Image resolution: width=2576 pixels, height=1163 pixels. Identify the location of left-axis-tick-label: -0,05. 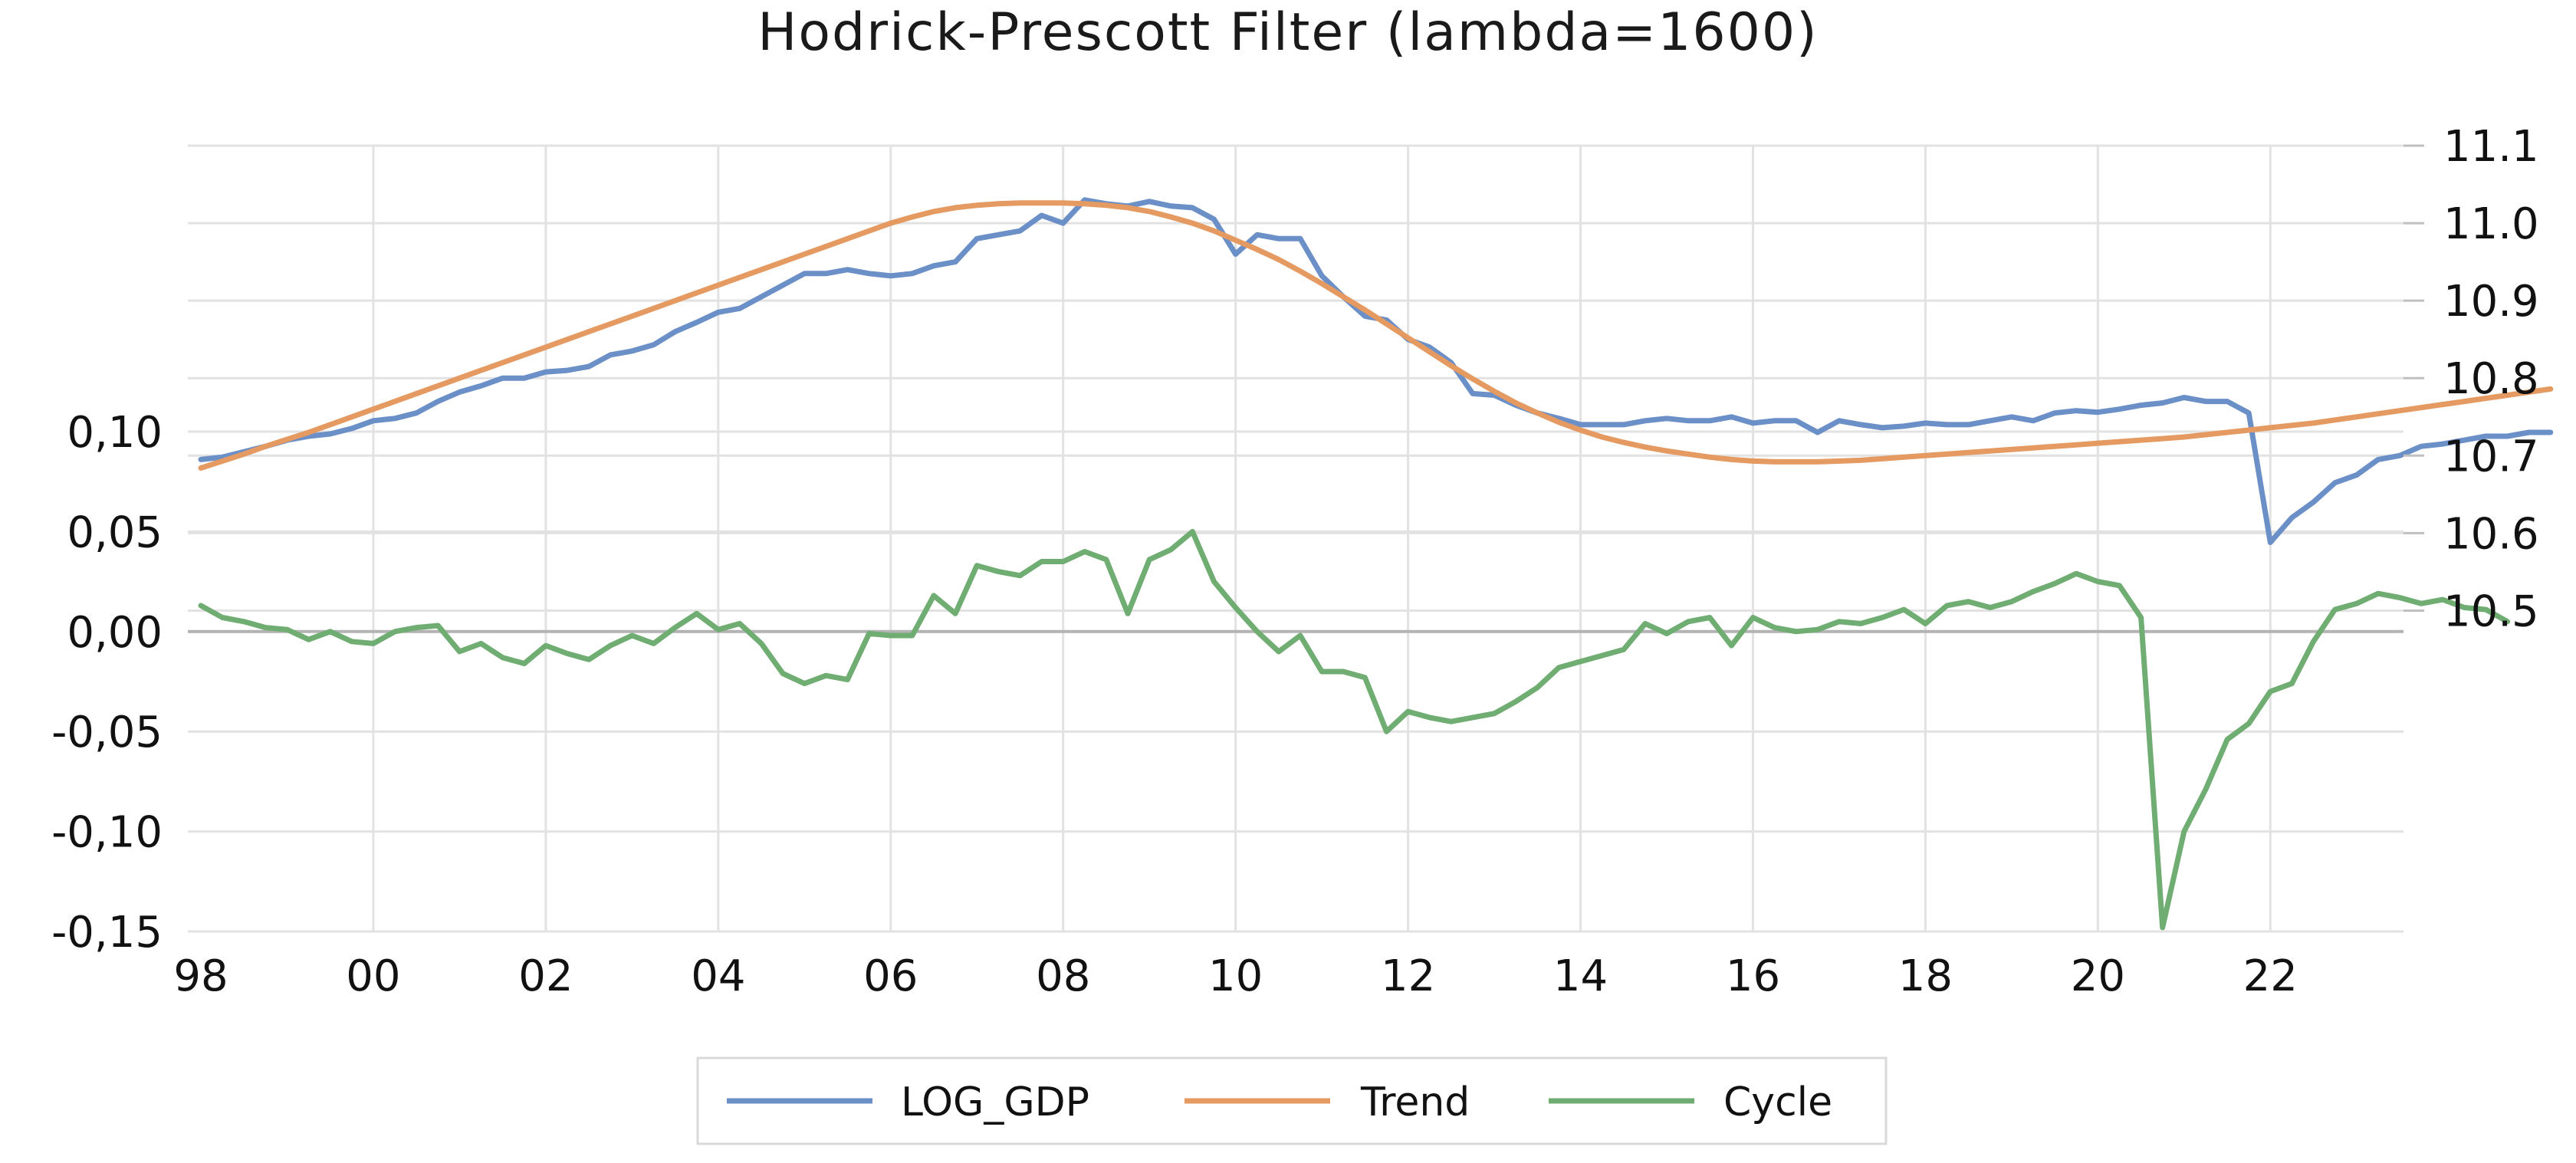
(107, 732).